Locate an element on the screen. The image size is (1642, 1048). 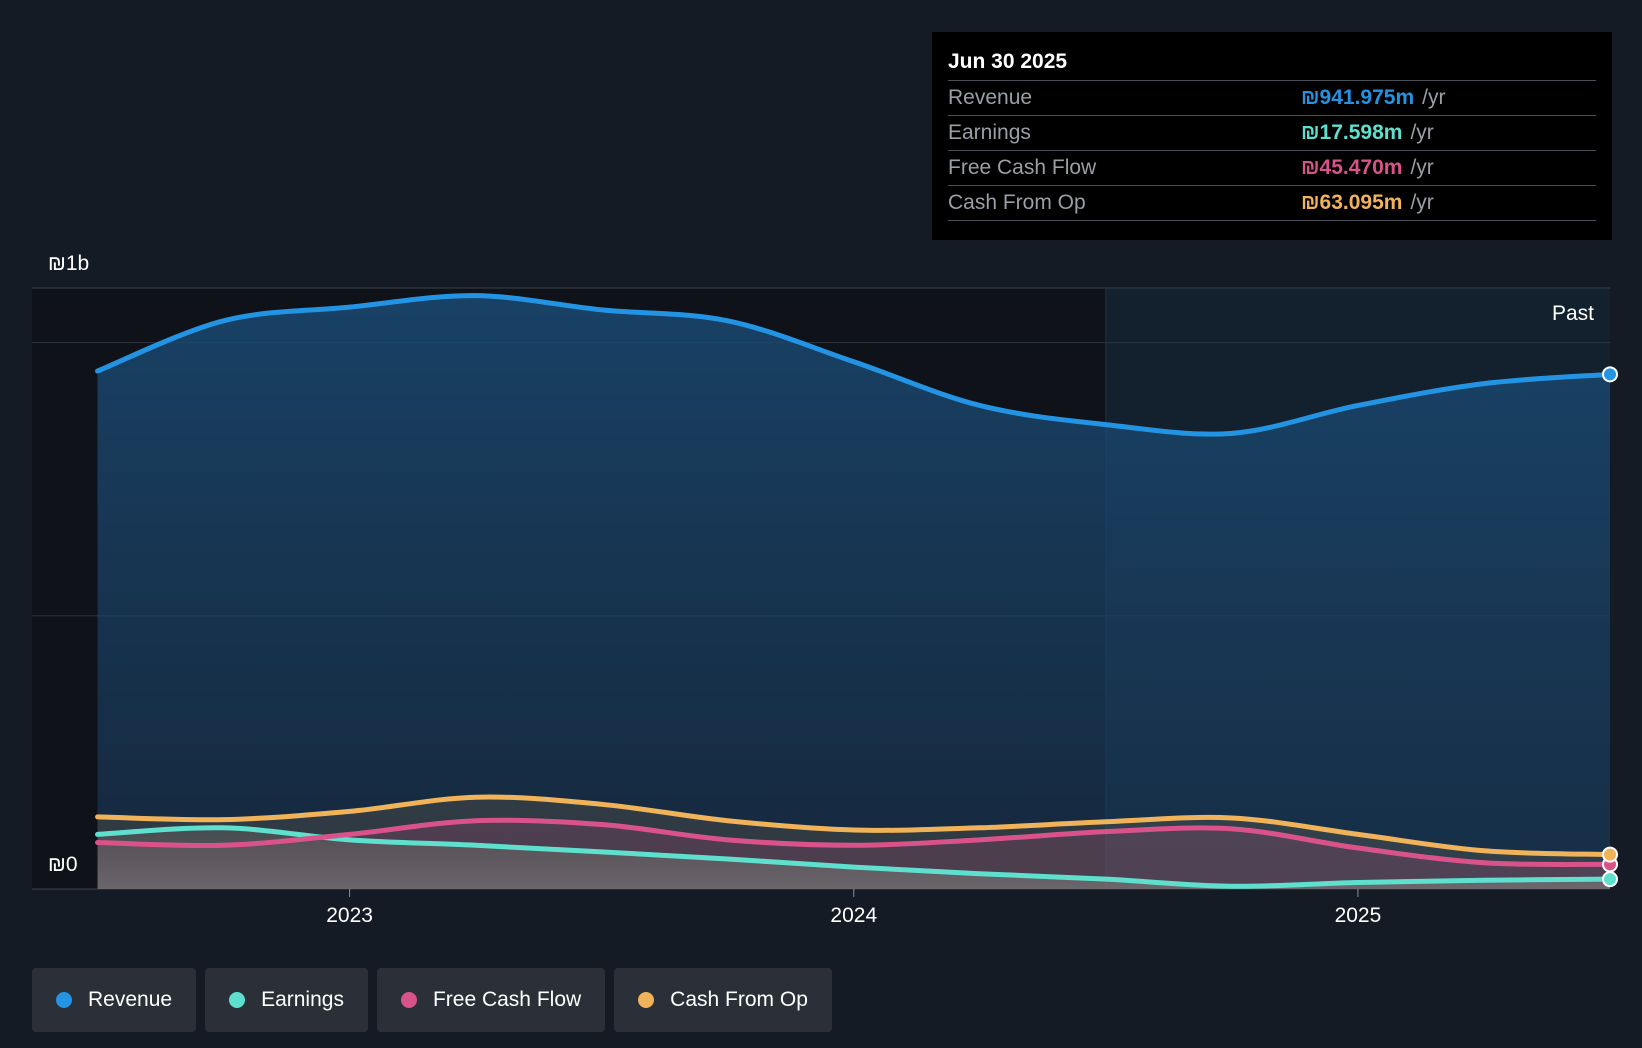
x-axis-ticks: 2023 2024 2025 is located at coordinates (853, 908).